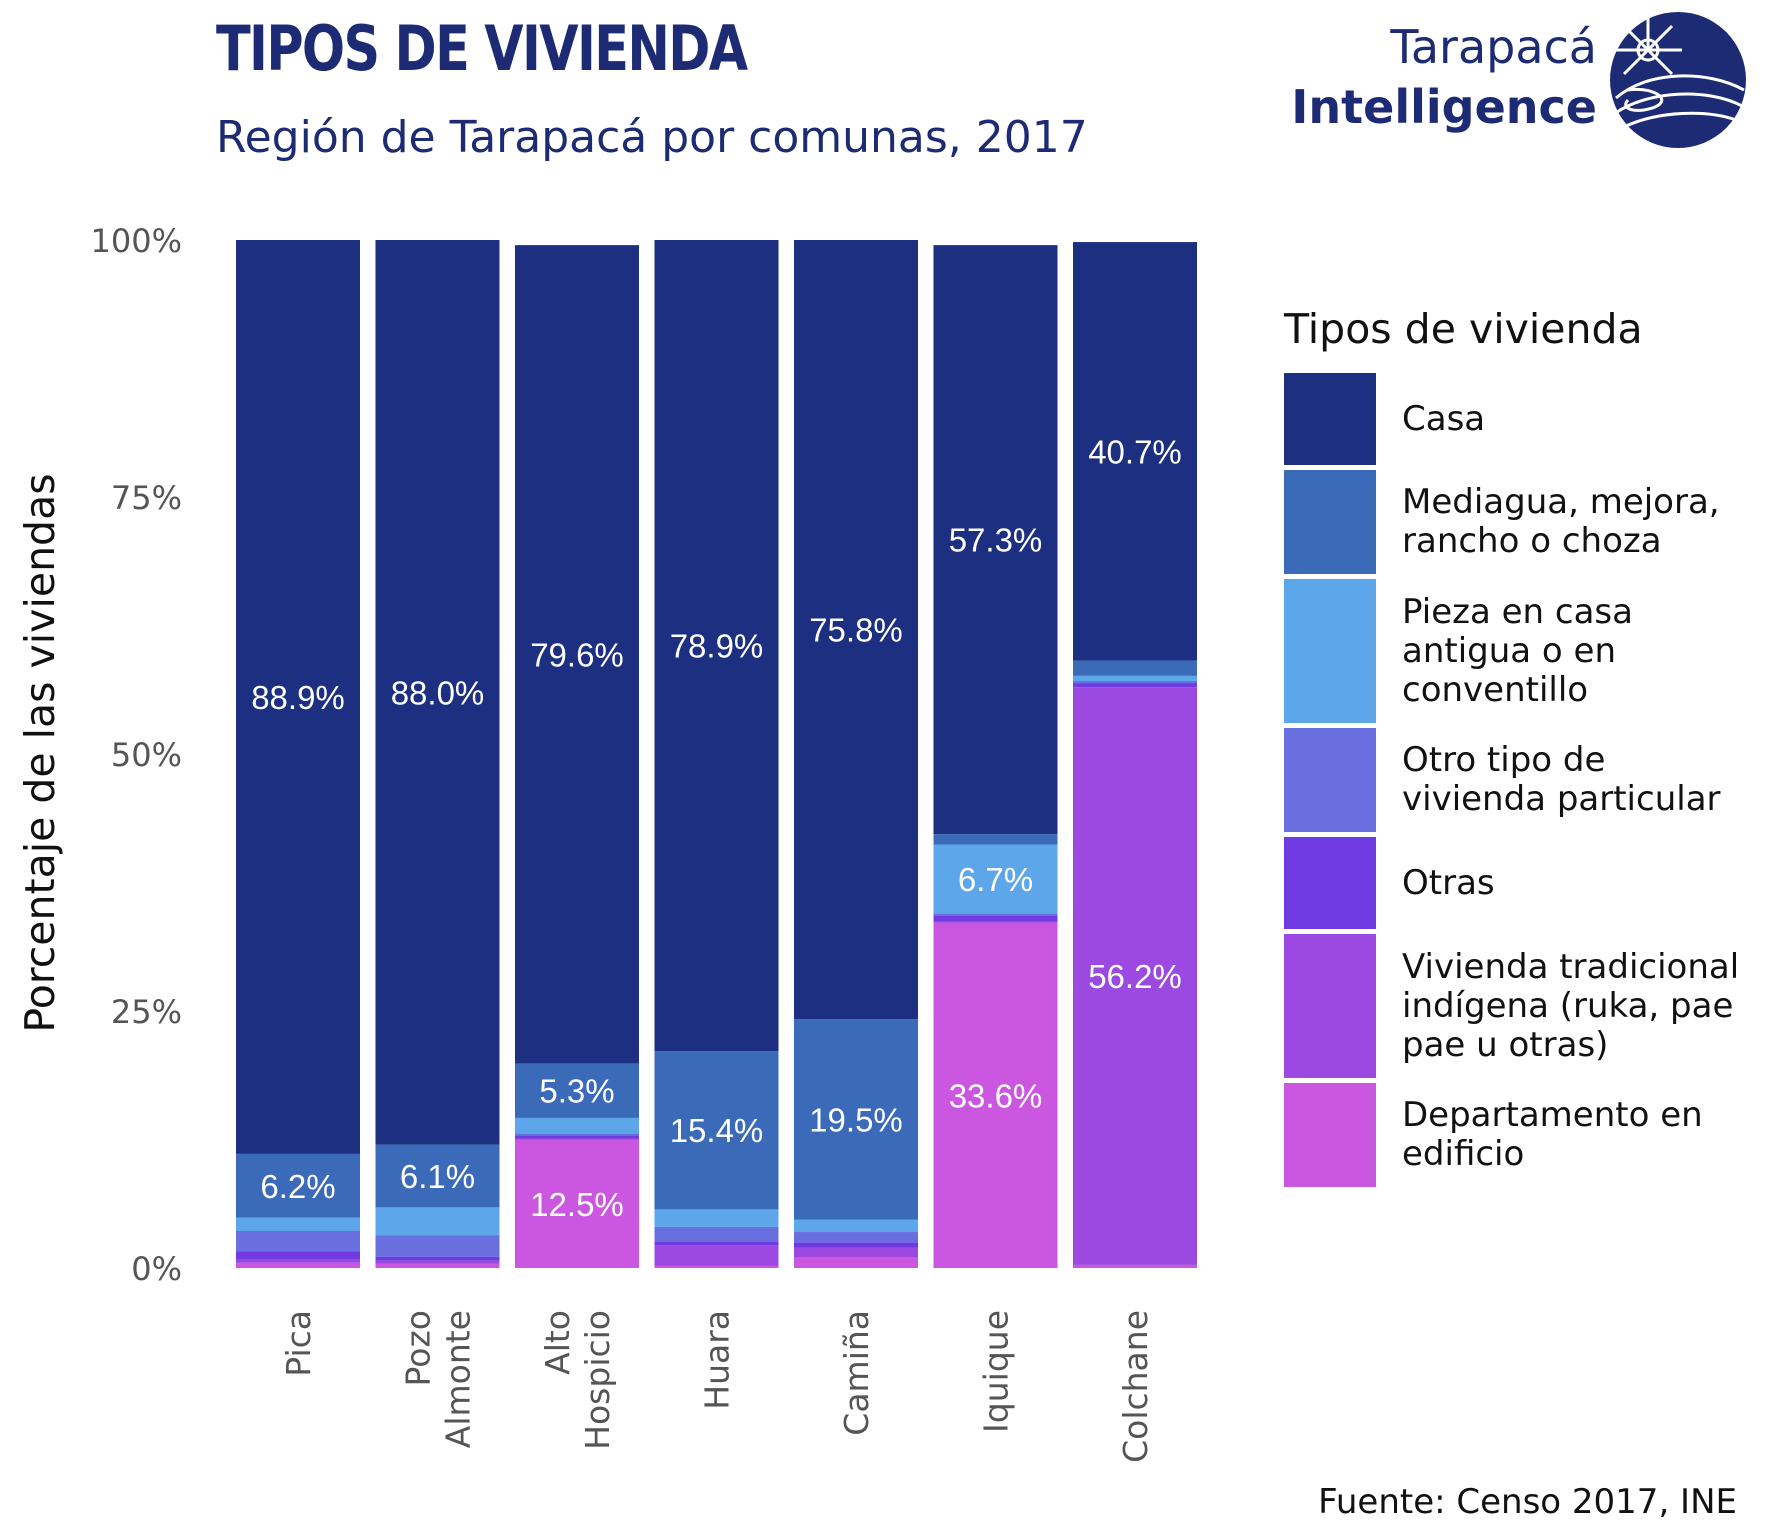 Image resolution: width=1771 pixels, height=1535 pixels. What do you see at coordinates (1511, 651) in the screenshot?
I see `legend-item-pieza: Pieza en casa antigua o en conventillo` at bounding box center [1511, 651].